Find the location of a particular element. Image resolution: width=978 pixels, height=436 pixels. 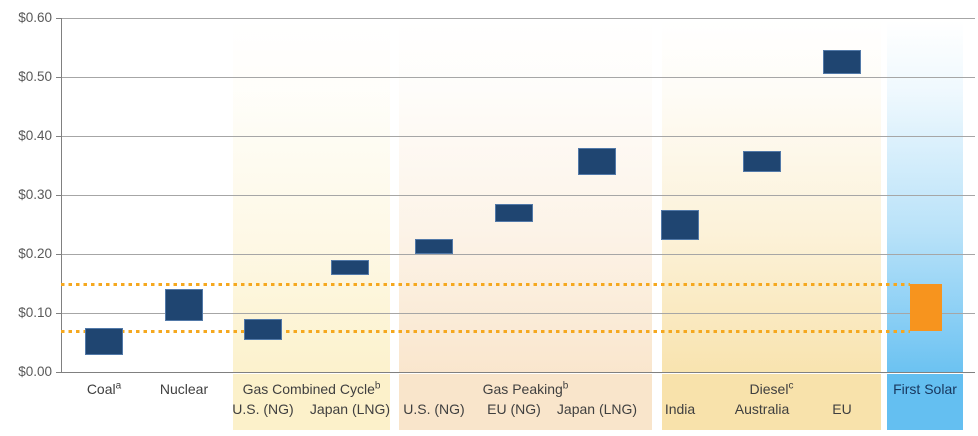

y-tick-mark-$0.60 is located at coordinates (58, 18).